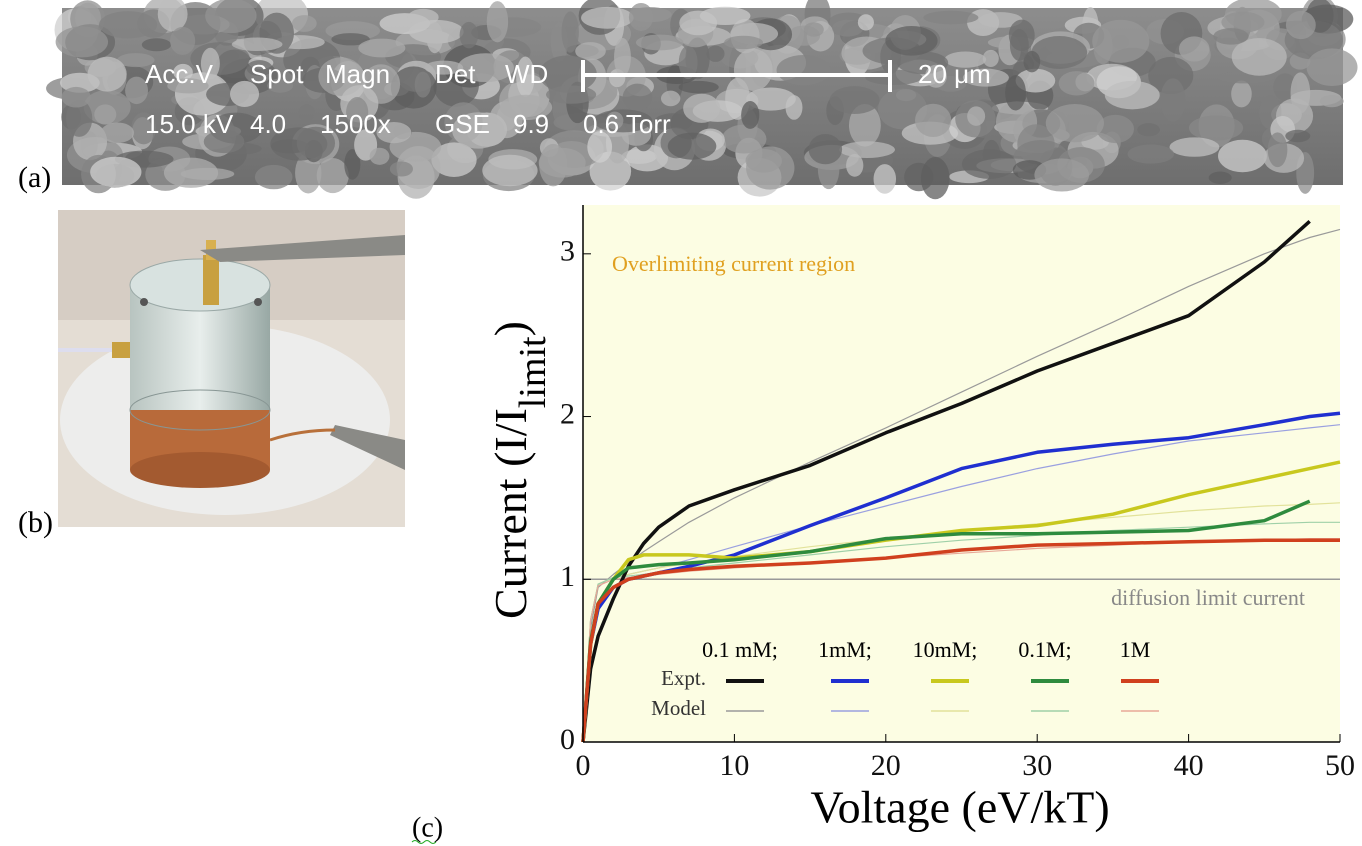  What do you see at coordinates (734, 765) in the screenshot?
I see `x-tick-label: 10` at bounding box center [734, 765].